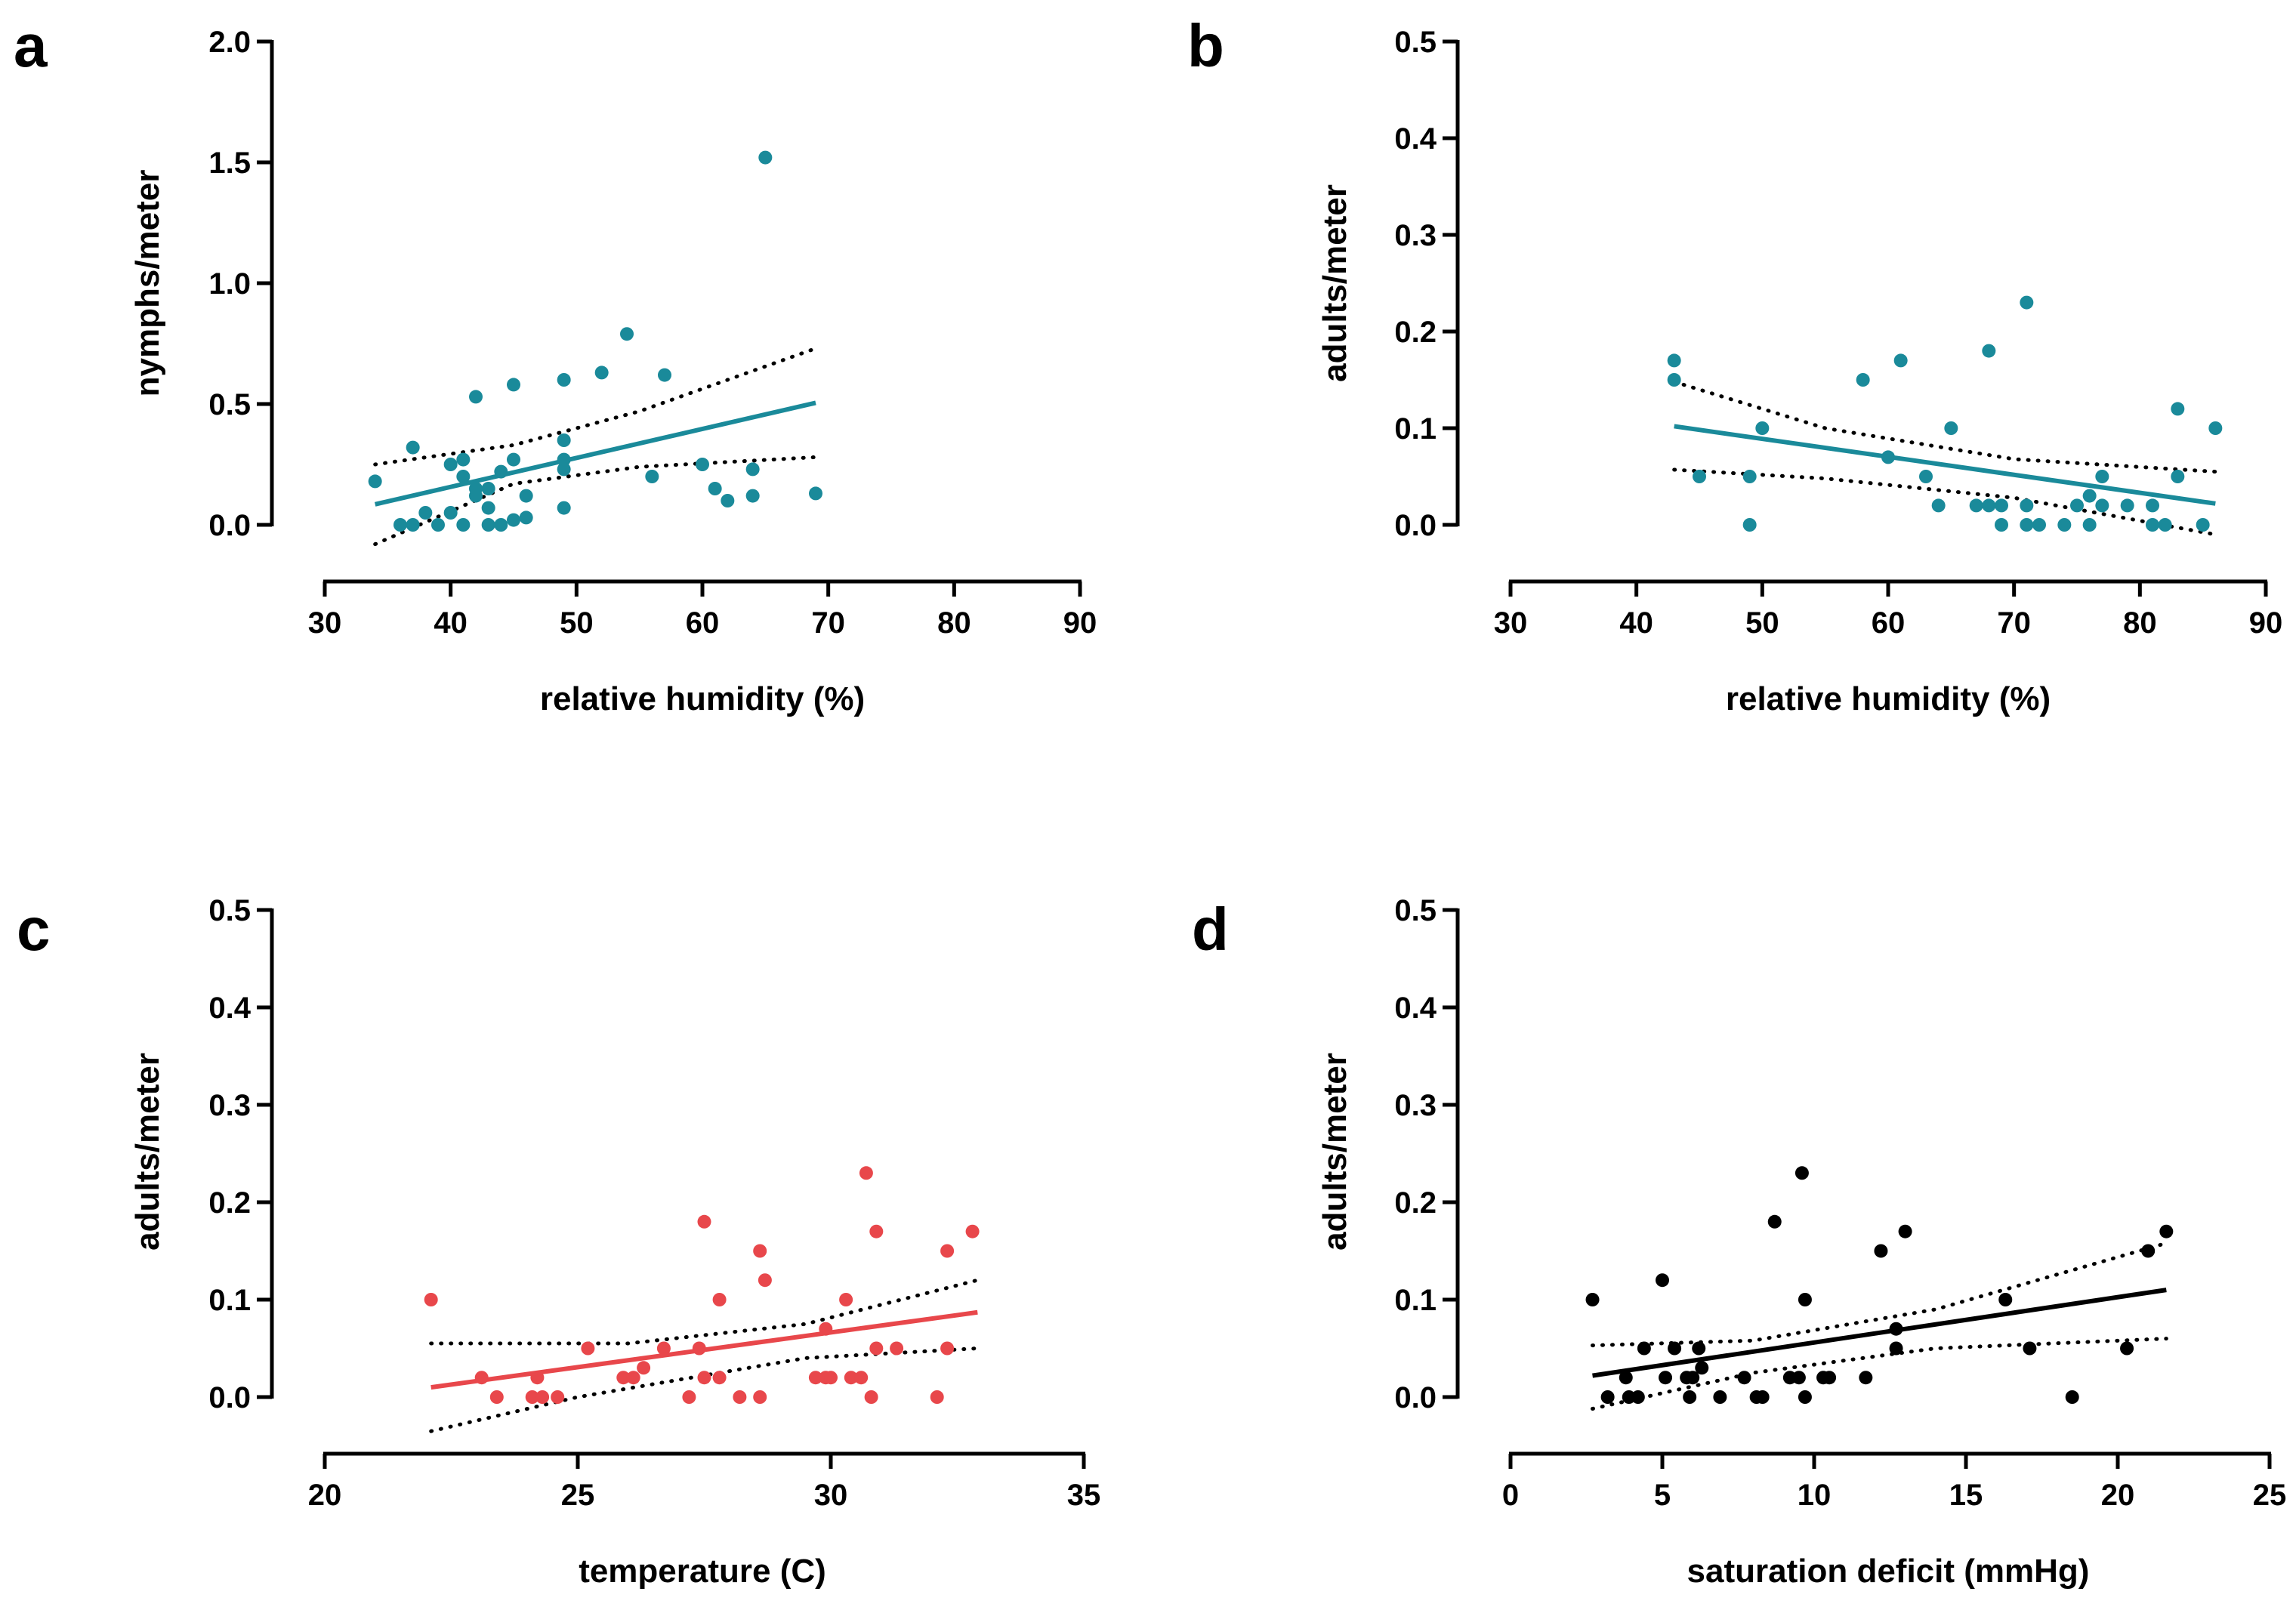 This screenshot has width=2296, height=1607. I want to click on x-tick-label: 20, so click(2118, 1495).